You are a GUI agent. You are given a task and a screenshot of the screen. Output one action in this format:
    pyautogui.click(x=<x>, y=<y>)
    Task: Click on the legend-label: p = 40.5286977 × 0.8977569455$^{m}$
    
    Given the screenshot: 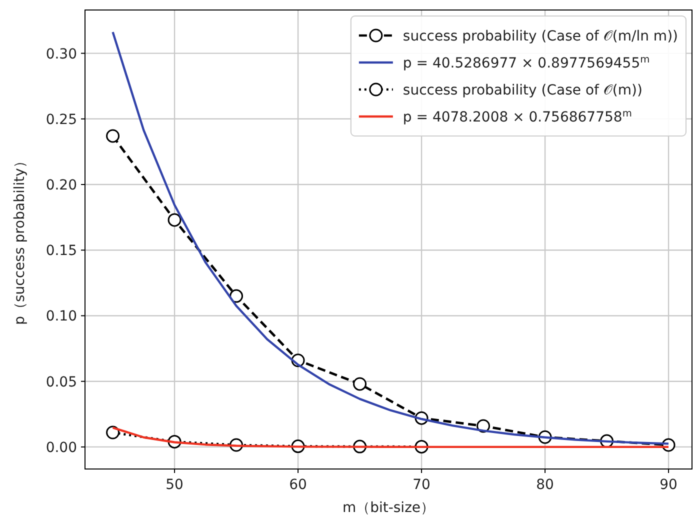 What is the action you would take?
    pyautogui.click(x=526, y=63)
    